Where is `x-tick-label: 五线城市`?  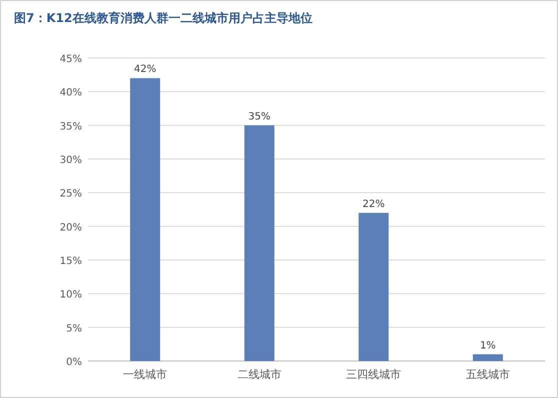
x-tick-label: 五线城市 is located at coordinates (488, 374).